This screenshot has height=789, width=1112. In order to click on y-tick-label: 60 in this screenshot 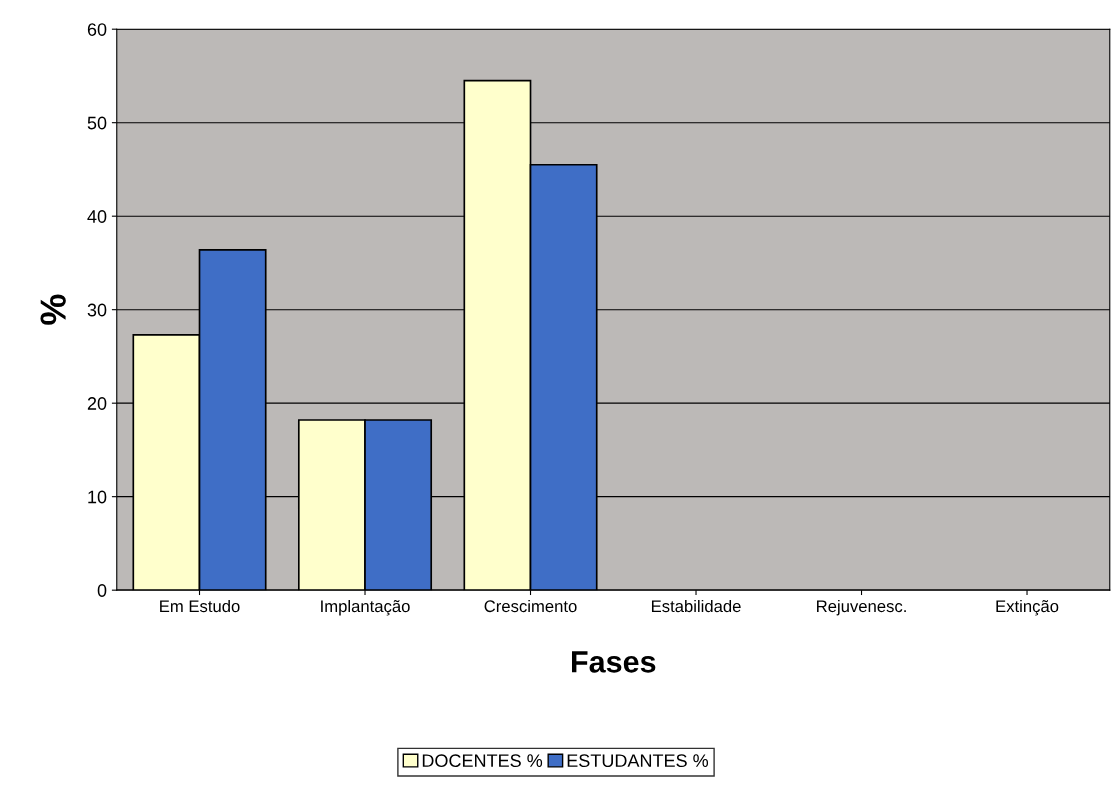, I will do `click(97, 29)`.